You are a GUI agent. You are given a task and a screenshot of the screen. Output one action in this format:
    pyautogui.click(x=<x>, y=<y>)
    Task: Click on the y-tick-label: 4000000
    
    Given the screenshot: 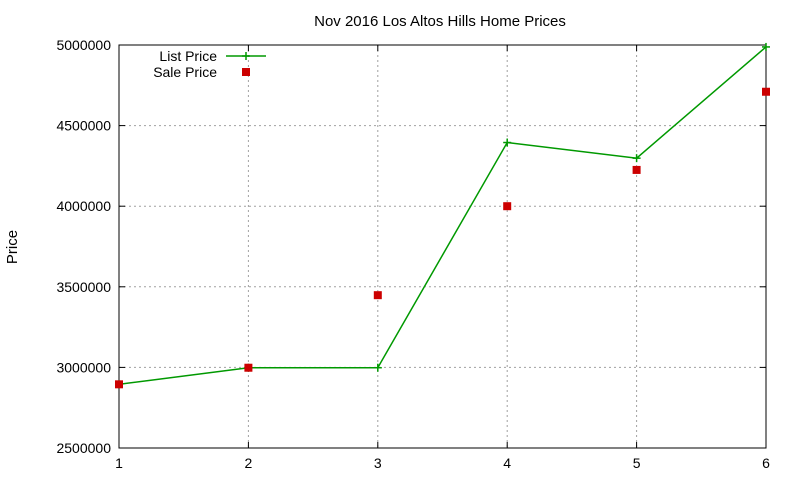 What is the action you would take?
    pyautogui.click(x=83, y=206)
    